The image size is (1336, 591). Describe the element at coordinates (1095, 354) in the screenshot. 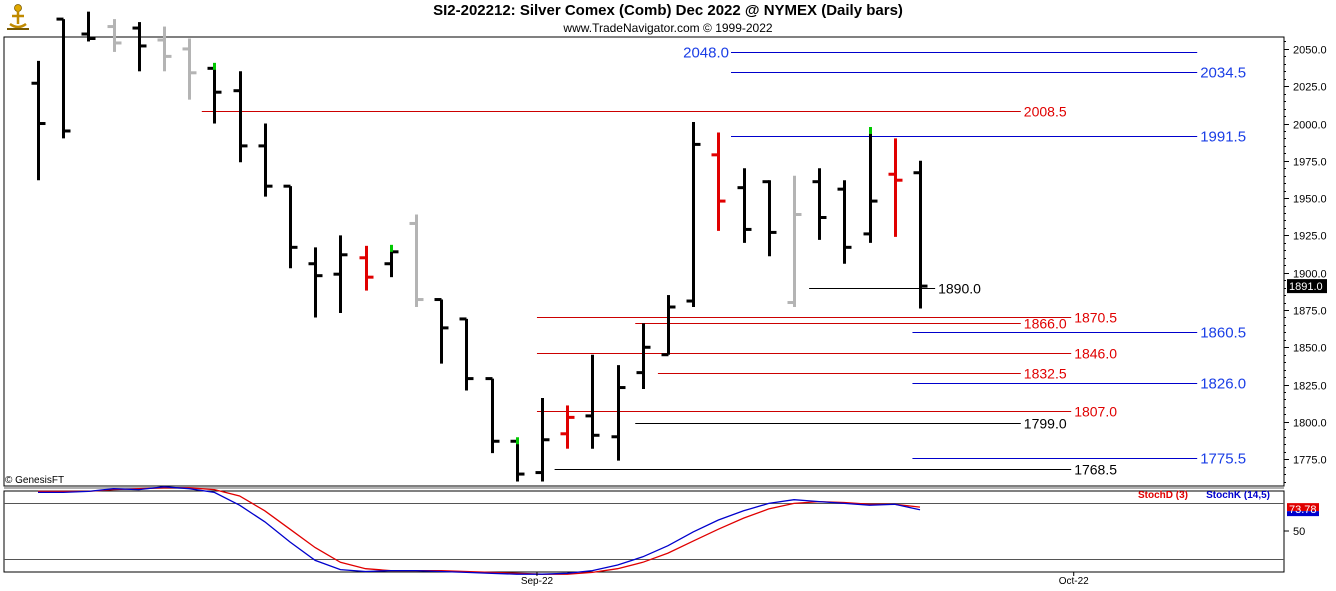

I see `level-label: 1846.0` at that location.